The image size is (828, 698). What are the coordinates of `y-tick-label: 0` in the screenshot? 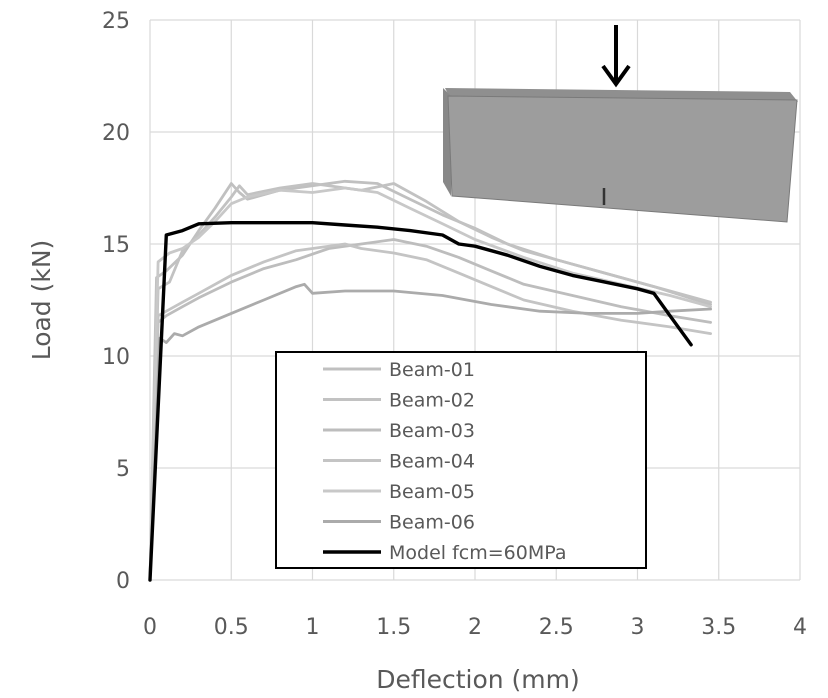 It's located at (123, 581).